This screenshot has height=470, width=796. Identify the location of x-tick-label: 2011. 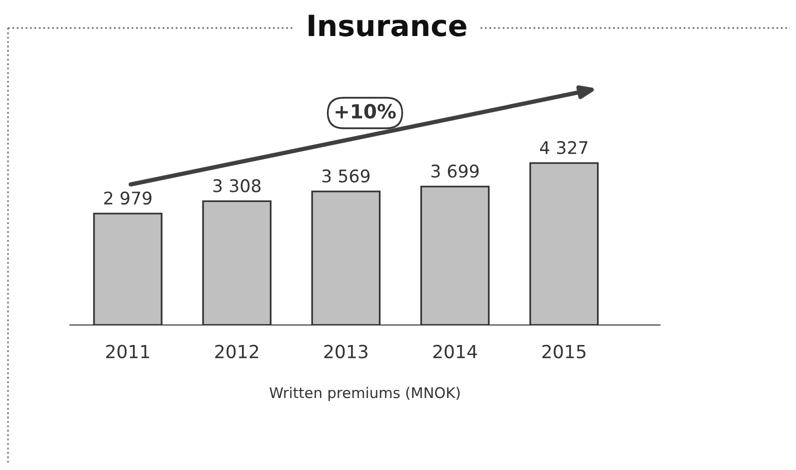
(128, 351).